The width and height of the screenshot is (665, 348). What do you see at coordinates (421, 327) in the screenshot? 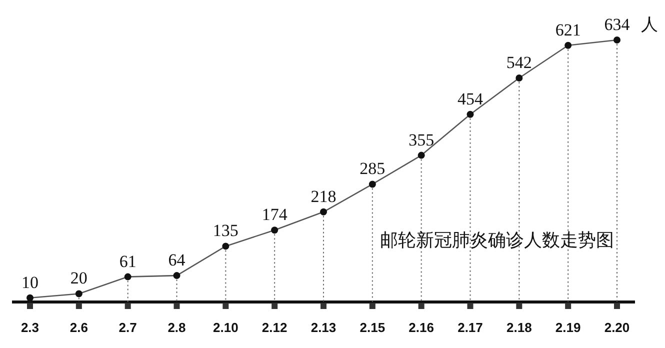
I see `x-tick-label: 2.16` at bounding box center [421, 327].